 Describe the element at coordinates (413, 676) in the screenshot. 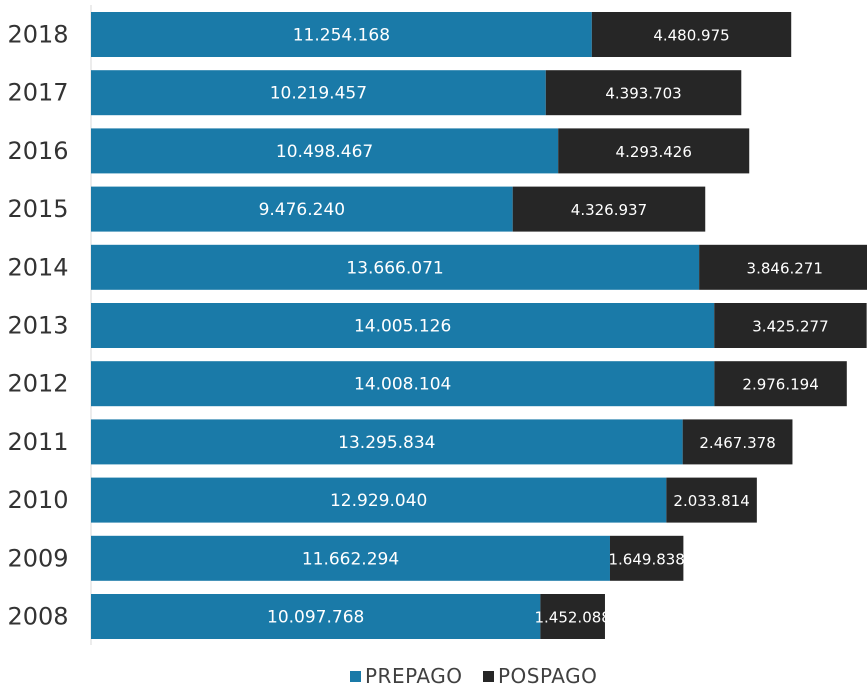

I see `legend-label: PREPAGO` at that location.